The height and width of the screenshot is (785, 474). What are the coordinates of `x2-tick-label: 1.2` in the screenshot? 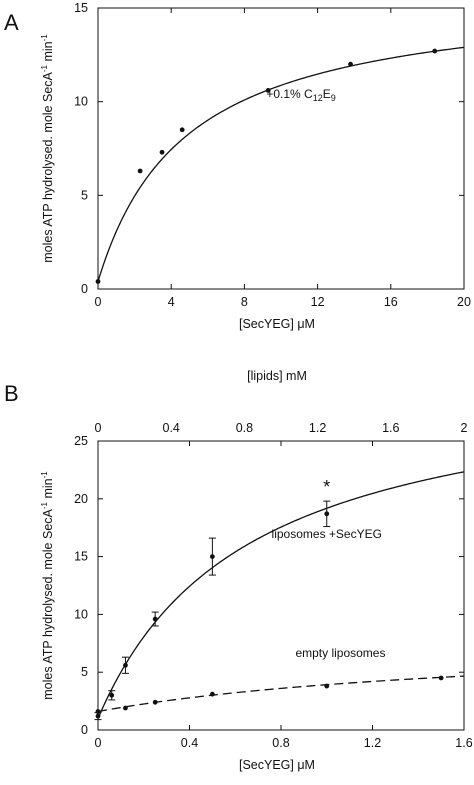 It's located at (317, 428).